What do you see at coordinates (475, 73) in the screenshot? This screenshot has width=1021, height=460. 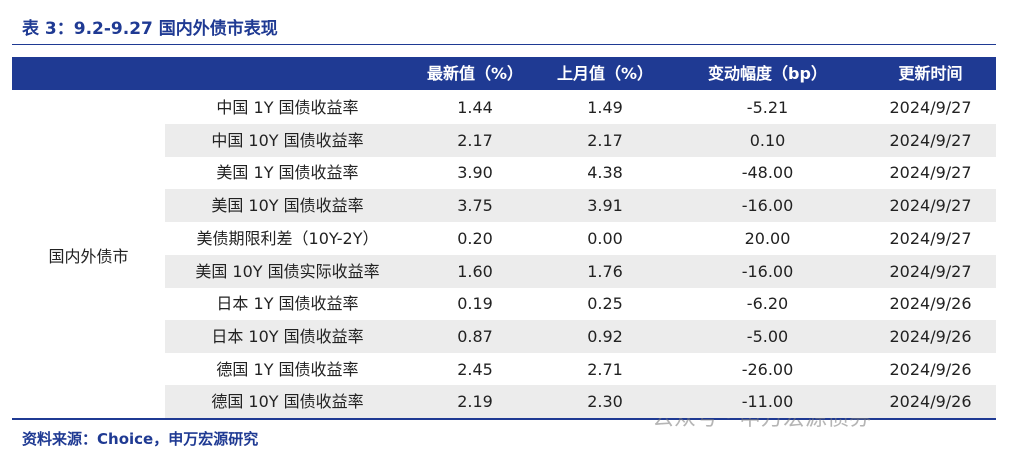 I see `column-header: 最新值（%）` at bounding box center [475, 73].